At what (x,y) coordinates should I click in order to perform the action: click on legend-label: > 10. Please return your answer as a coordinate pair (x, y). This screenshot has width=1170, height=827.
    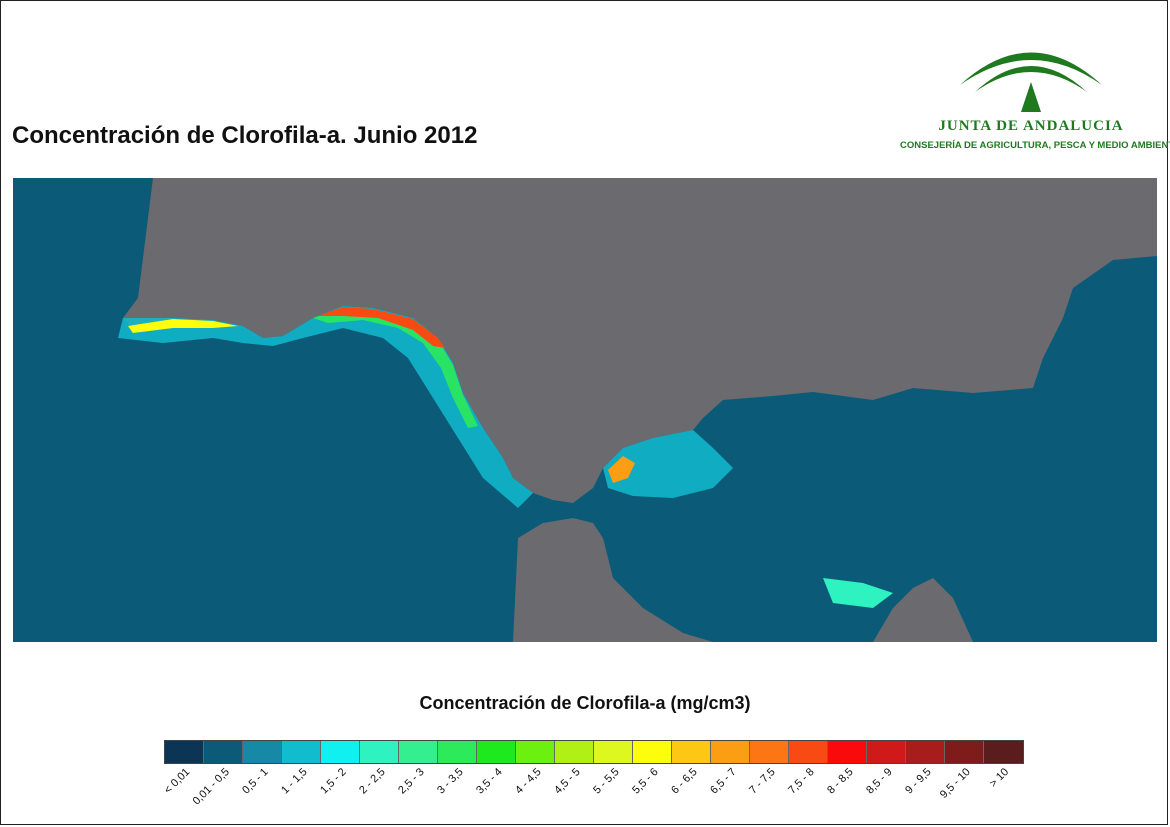
    Looking at the image, I should click on (998, 778).